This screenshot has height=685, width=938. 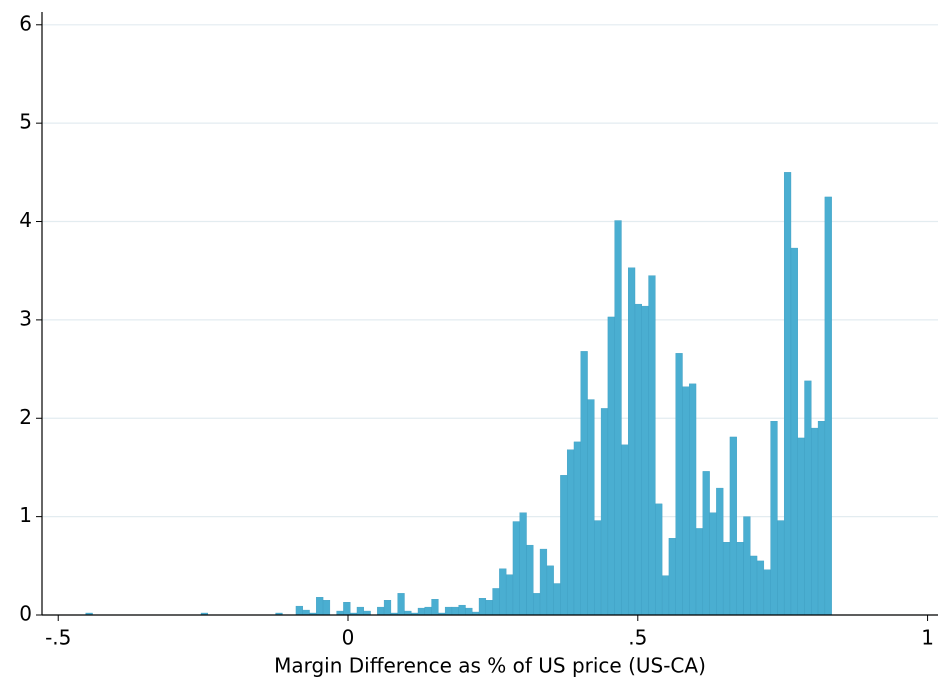 What do you see at coordinates (25, 122) in the screenshot?
I see `y-tick-label: 5` at bounding box center [25, 122].